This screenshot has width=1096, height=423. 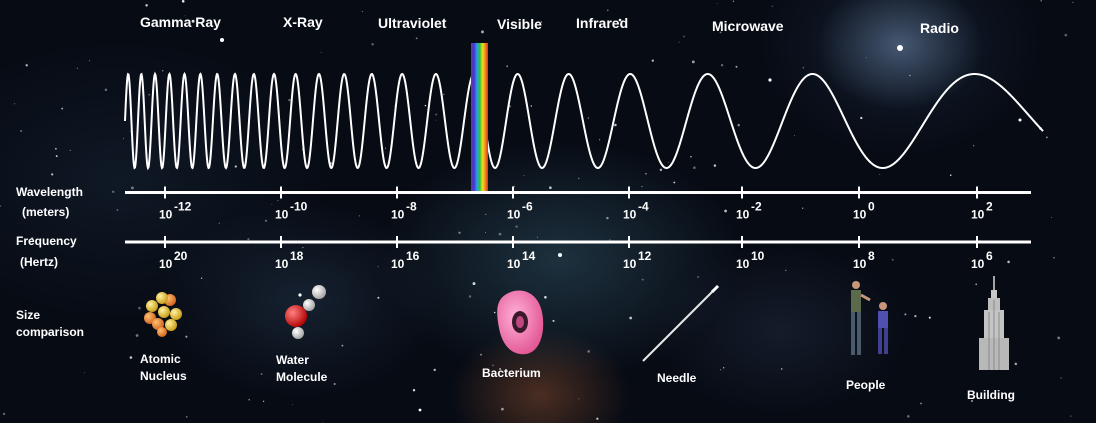 What do you see at coordinates (305, 312) in the screenshot?
I see `water-molecule-icon` at bounding box center [305, 312].